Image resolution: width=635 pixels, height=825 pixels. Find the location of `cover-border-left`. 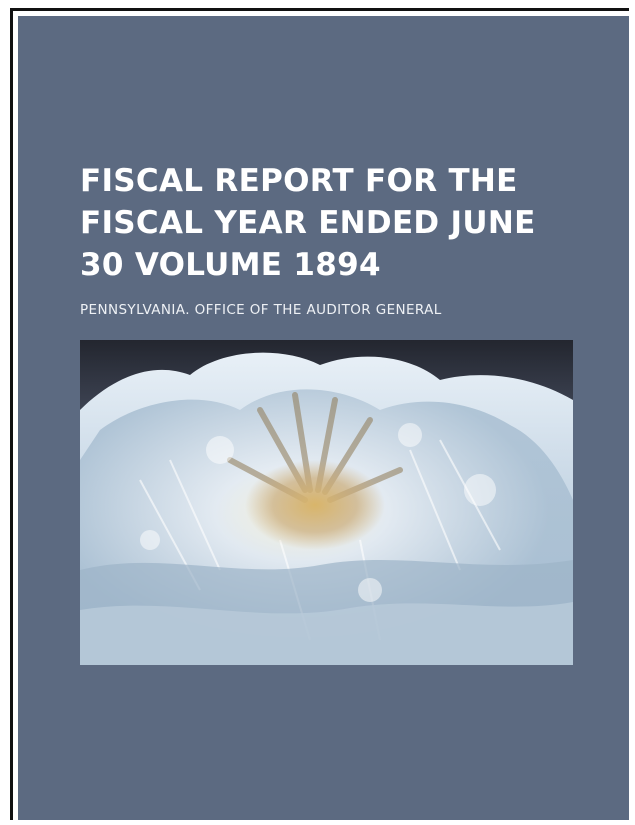

cover-border-left is located at coordinates (11, 414).